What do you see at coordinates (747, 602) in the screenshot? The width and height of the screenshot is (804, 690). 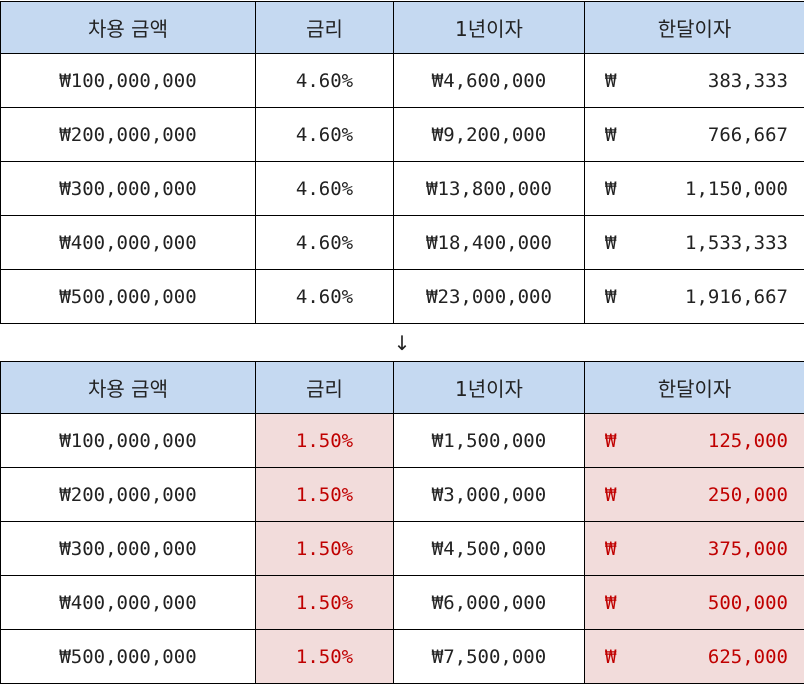 I see `monthly-interest-value: 500,000` at bounding box center [747, 602].